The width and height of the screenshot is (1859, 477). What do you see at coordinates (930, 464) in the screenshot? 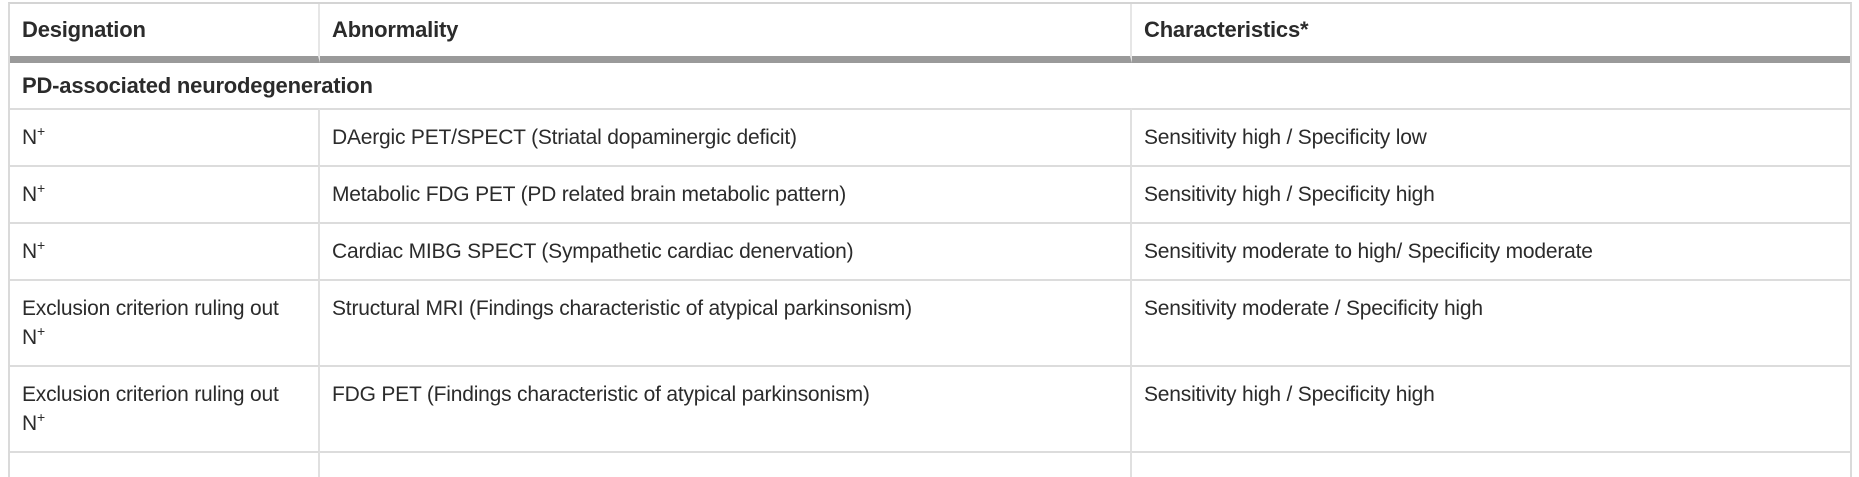
I see `clipped-next-row` at bounding box center [930, 464].